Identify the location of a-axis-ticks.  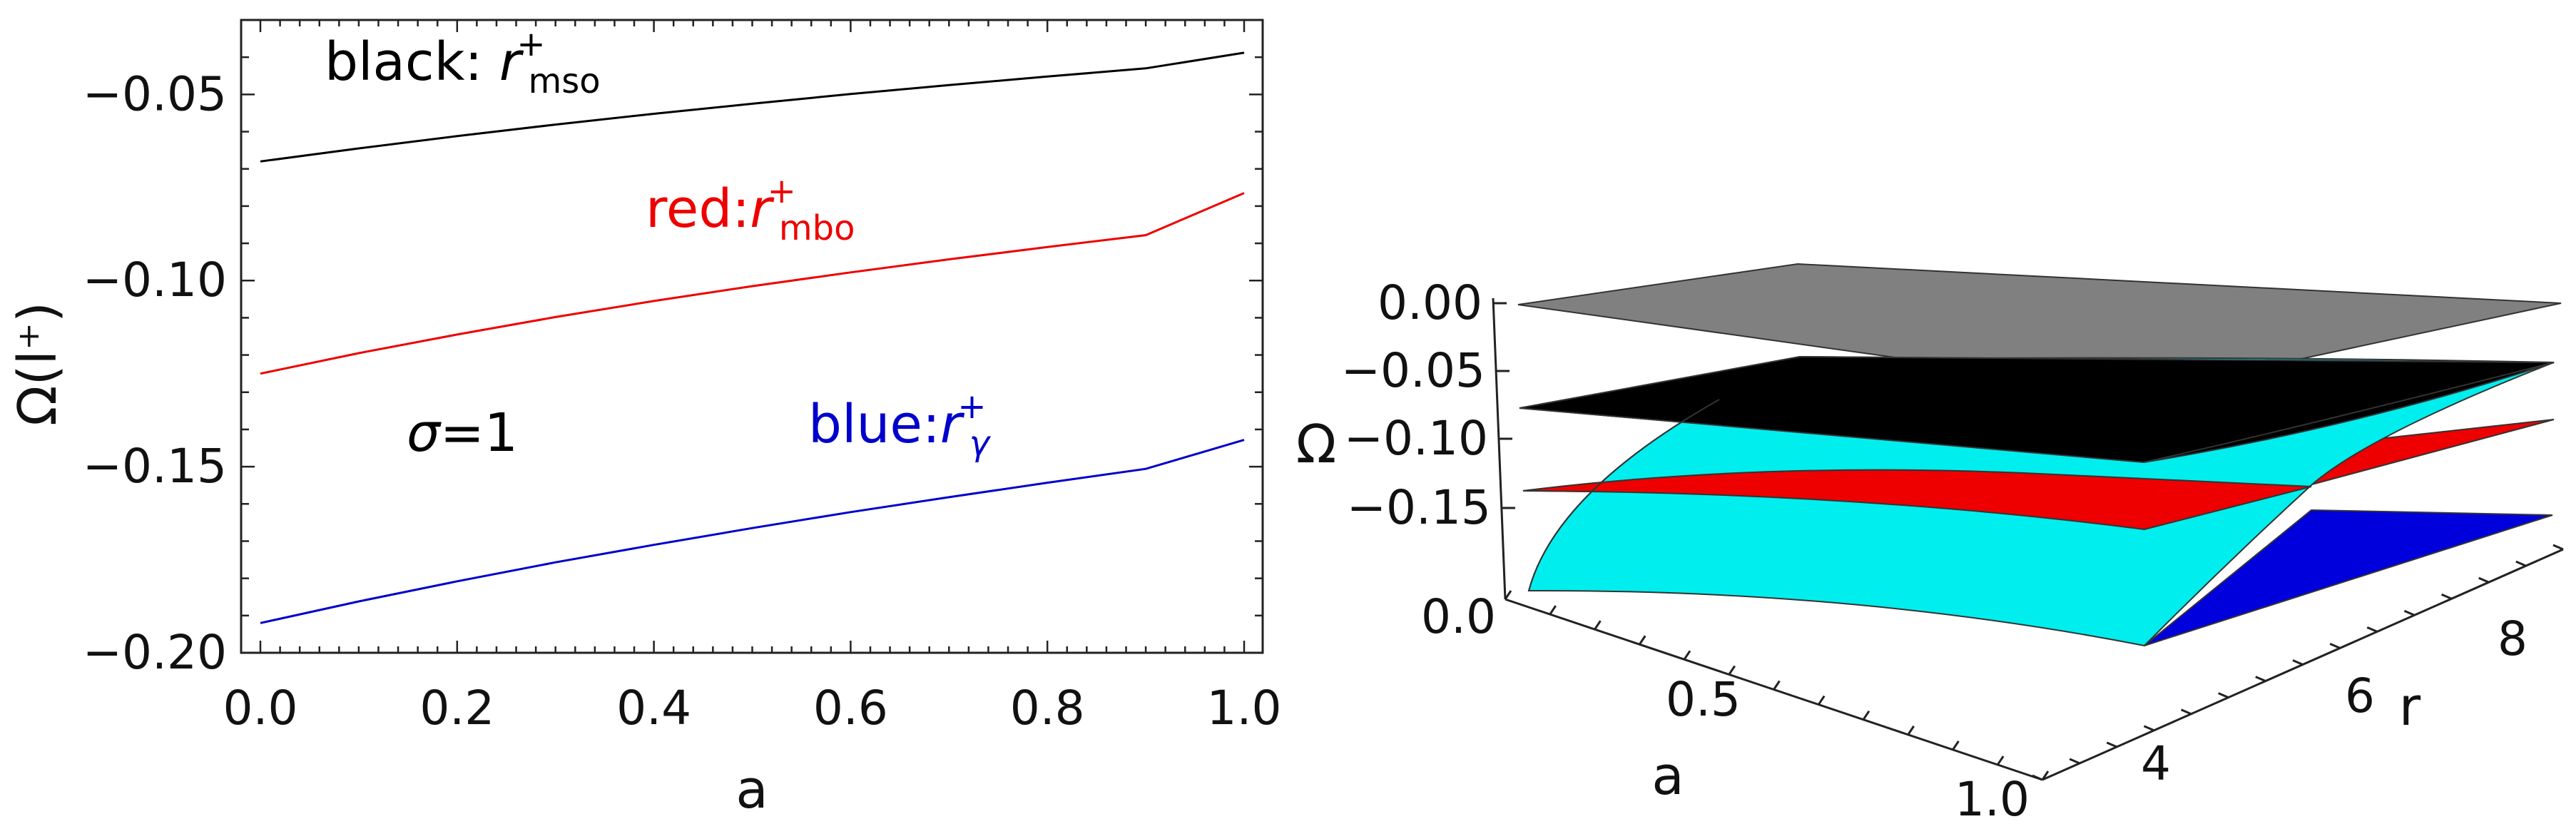
(1777, 685).